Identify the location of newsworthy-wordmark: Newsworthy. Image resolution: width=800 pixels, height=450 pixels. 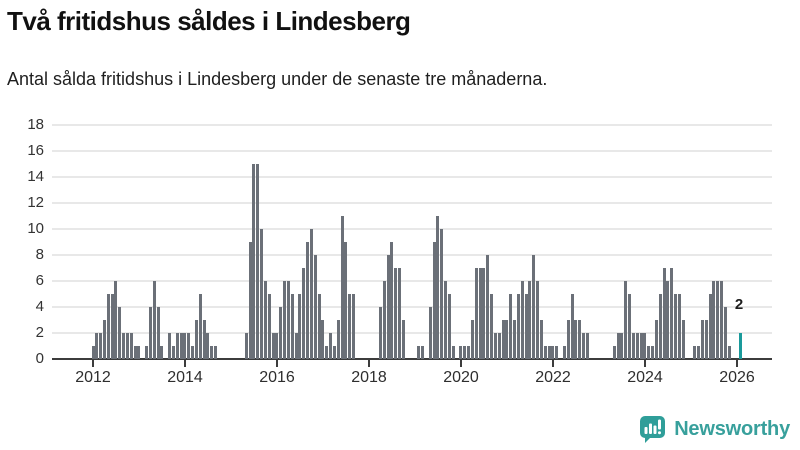
(732, 429).